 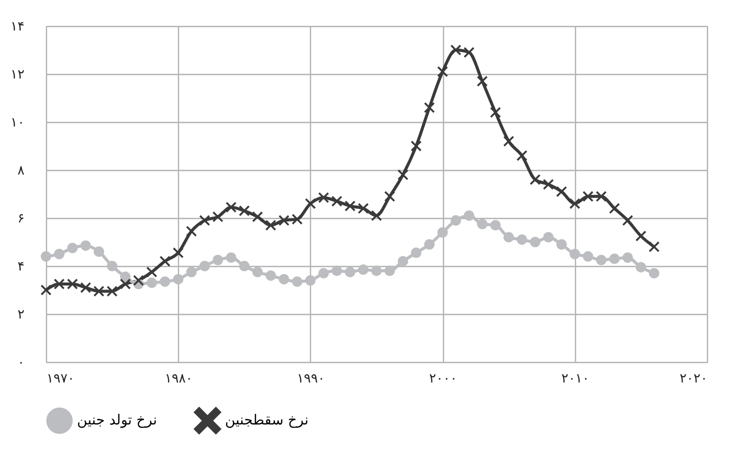 What do you see at coordinates (267, 420) in the screenshot?
I see `legend-label: نرخ سقطجنین` at bounding box center [267, 420].